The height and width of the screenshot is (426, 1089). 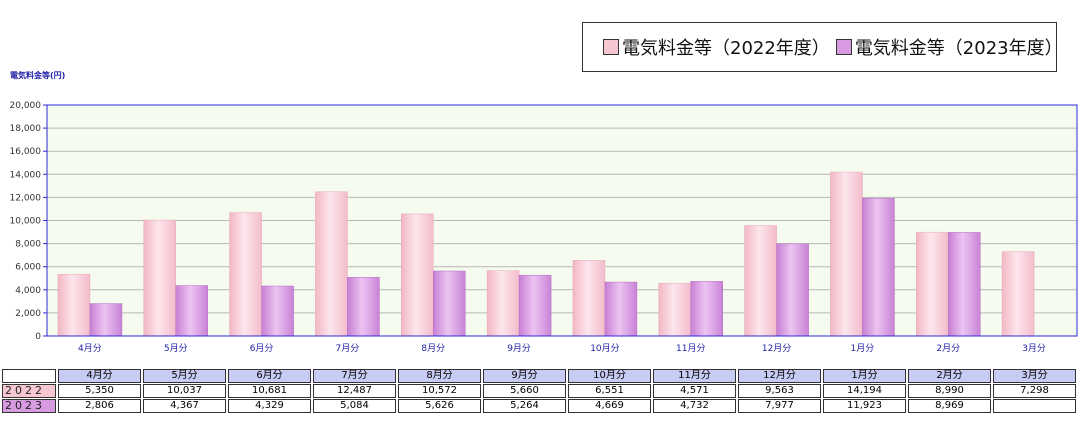 What do you see at coordinates (26, 198) in the screenshot?
I see `y-tick-label: 12,000` at bounding box center [26, 198].